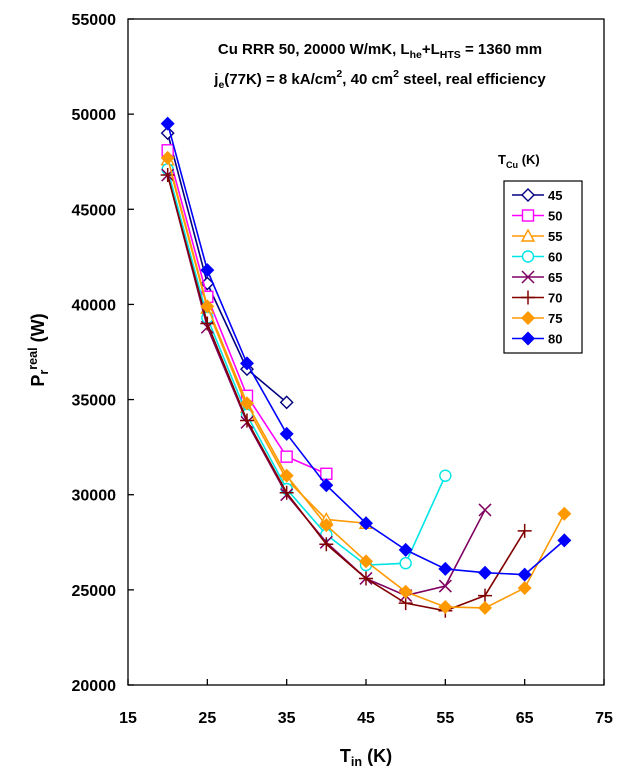  Describe the element at coordinates (94, 591) in the screenshot. I see `y-tick-label: 25000` at that location.